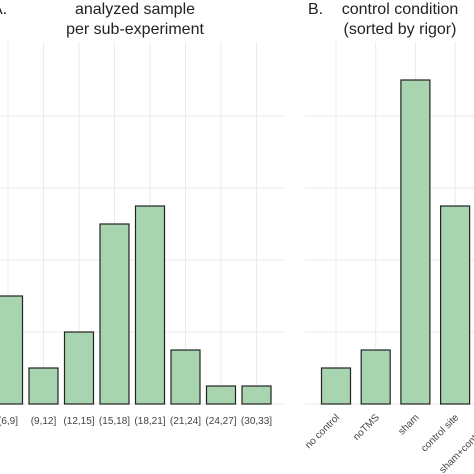 The width and height of the screenshot is (474, 474). What do you see at coordinates (256, 421) in the screenshot?
I see `x-tick-label: (30,33]` at bounding box center [256, 421].